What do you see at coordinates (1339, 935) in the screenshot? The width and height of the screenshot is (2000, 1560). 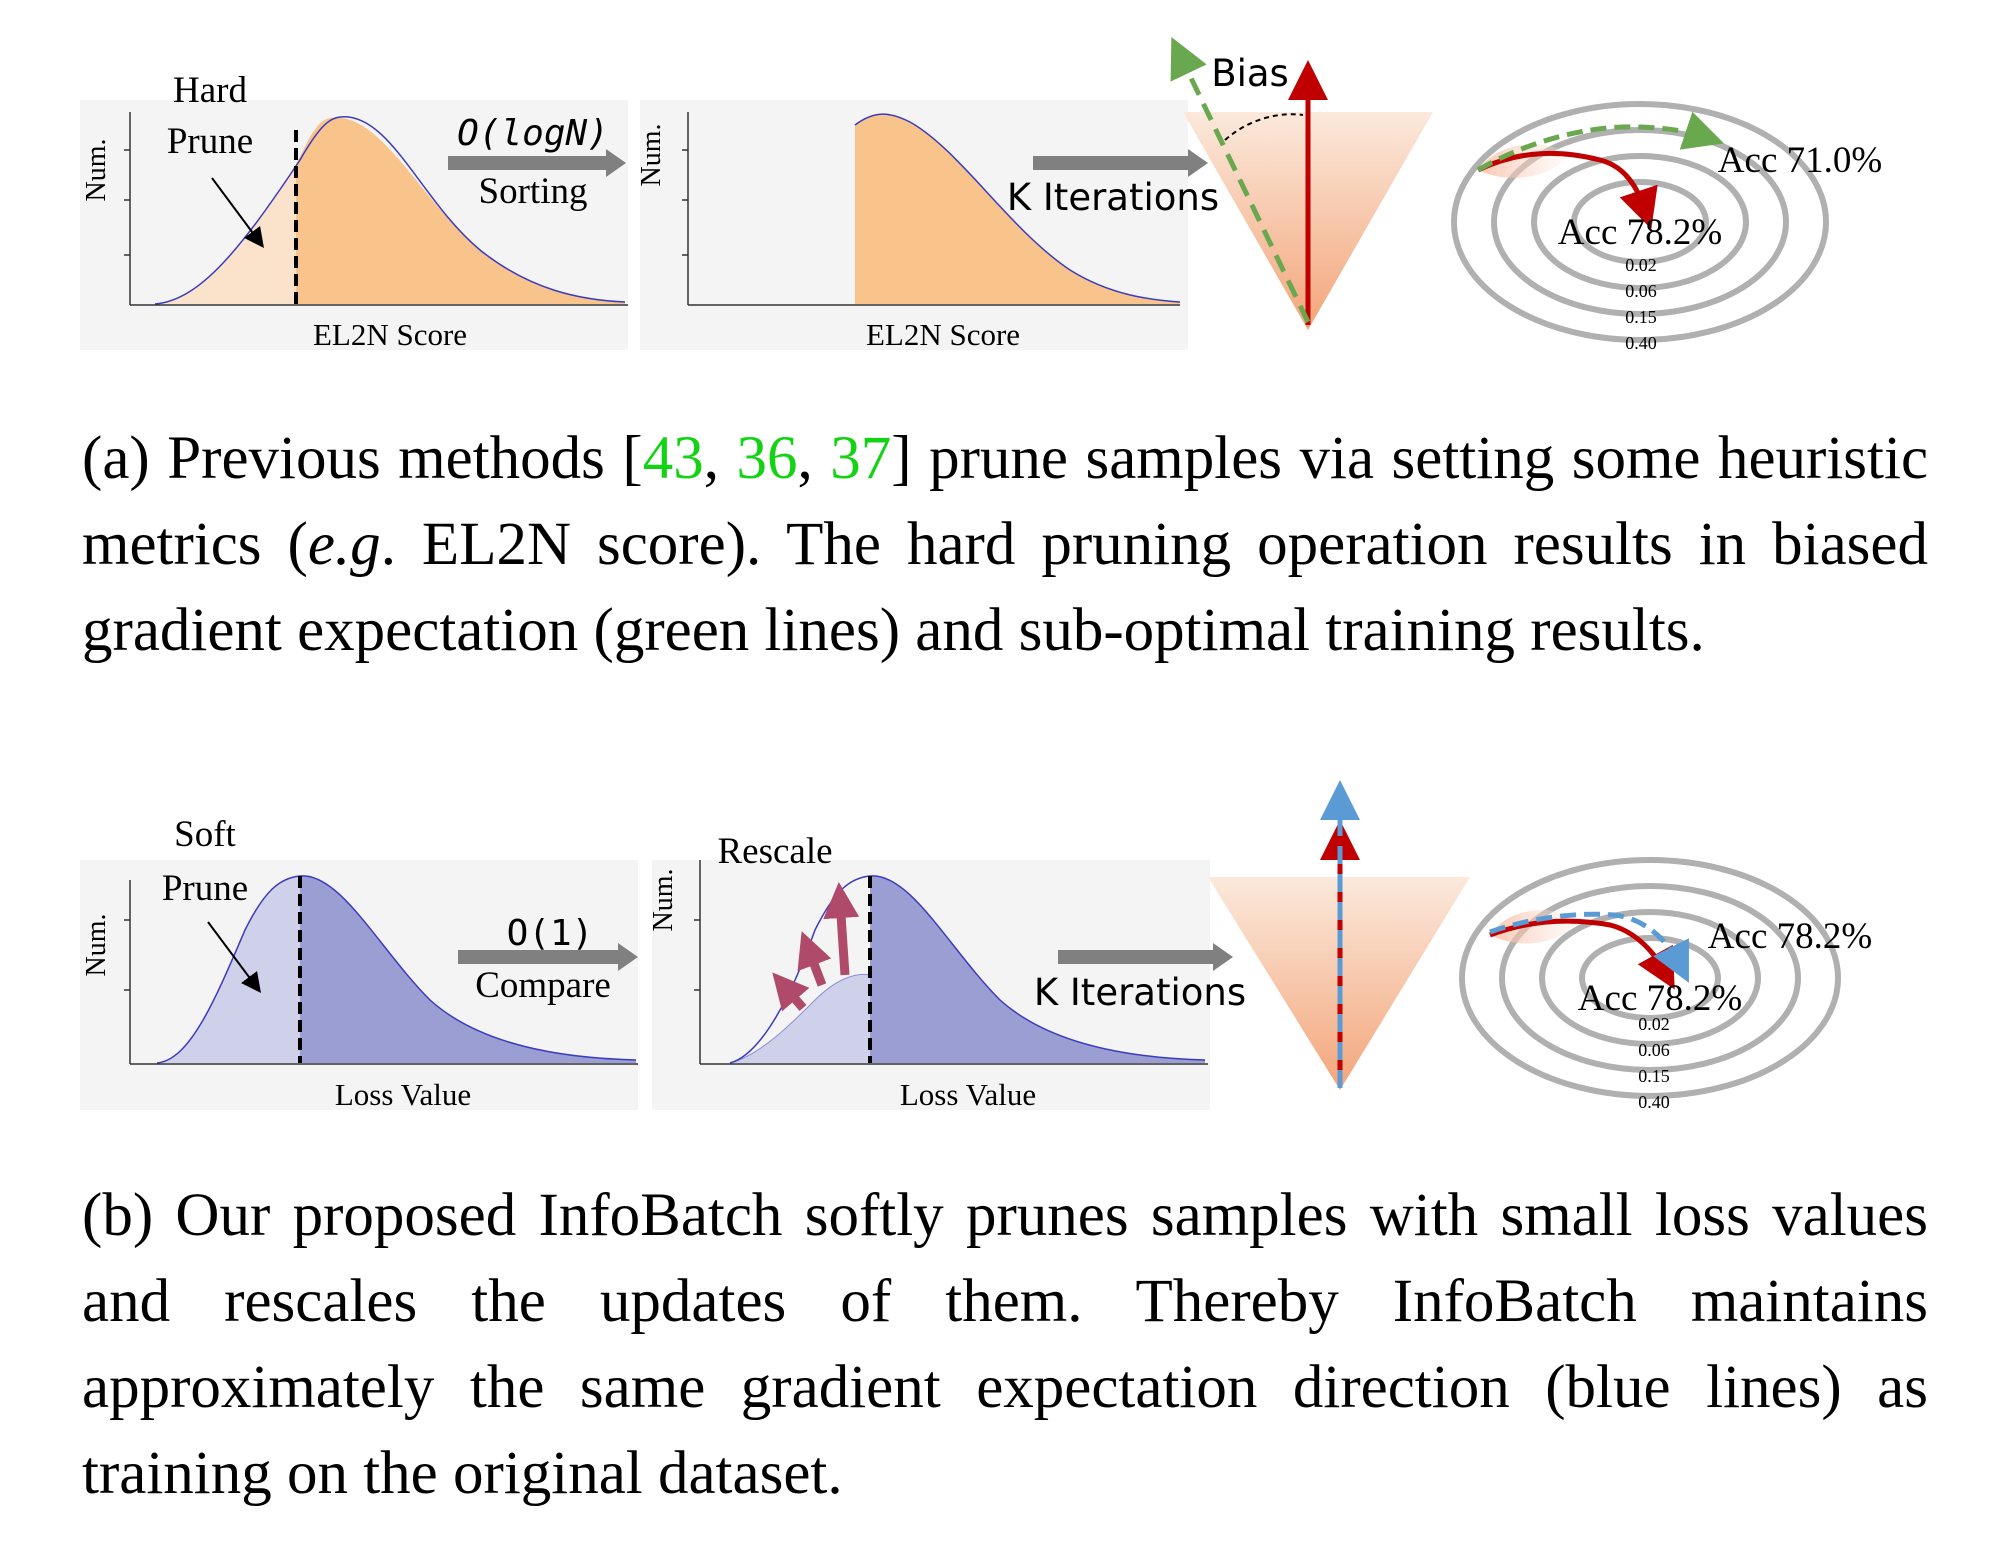 I see `gradient-cone-b` at bounding box center [1339, 935].